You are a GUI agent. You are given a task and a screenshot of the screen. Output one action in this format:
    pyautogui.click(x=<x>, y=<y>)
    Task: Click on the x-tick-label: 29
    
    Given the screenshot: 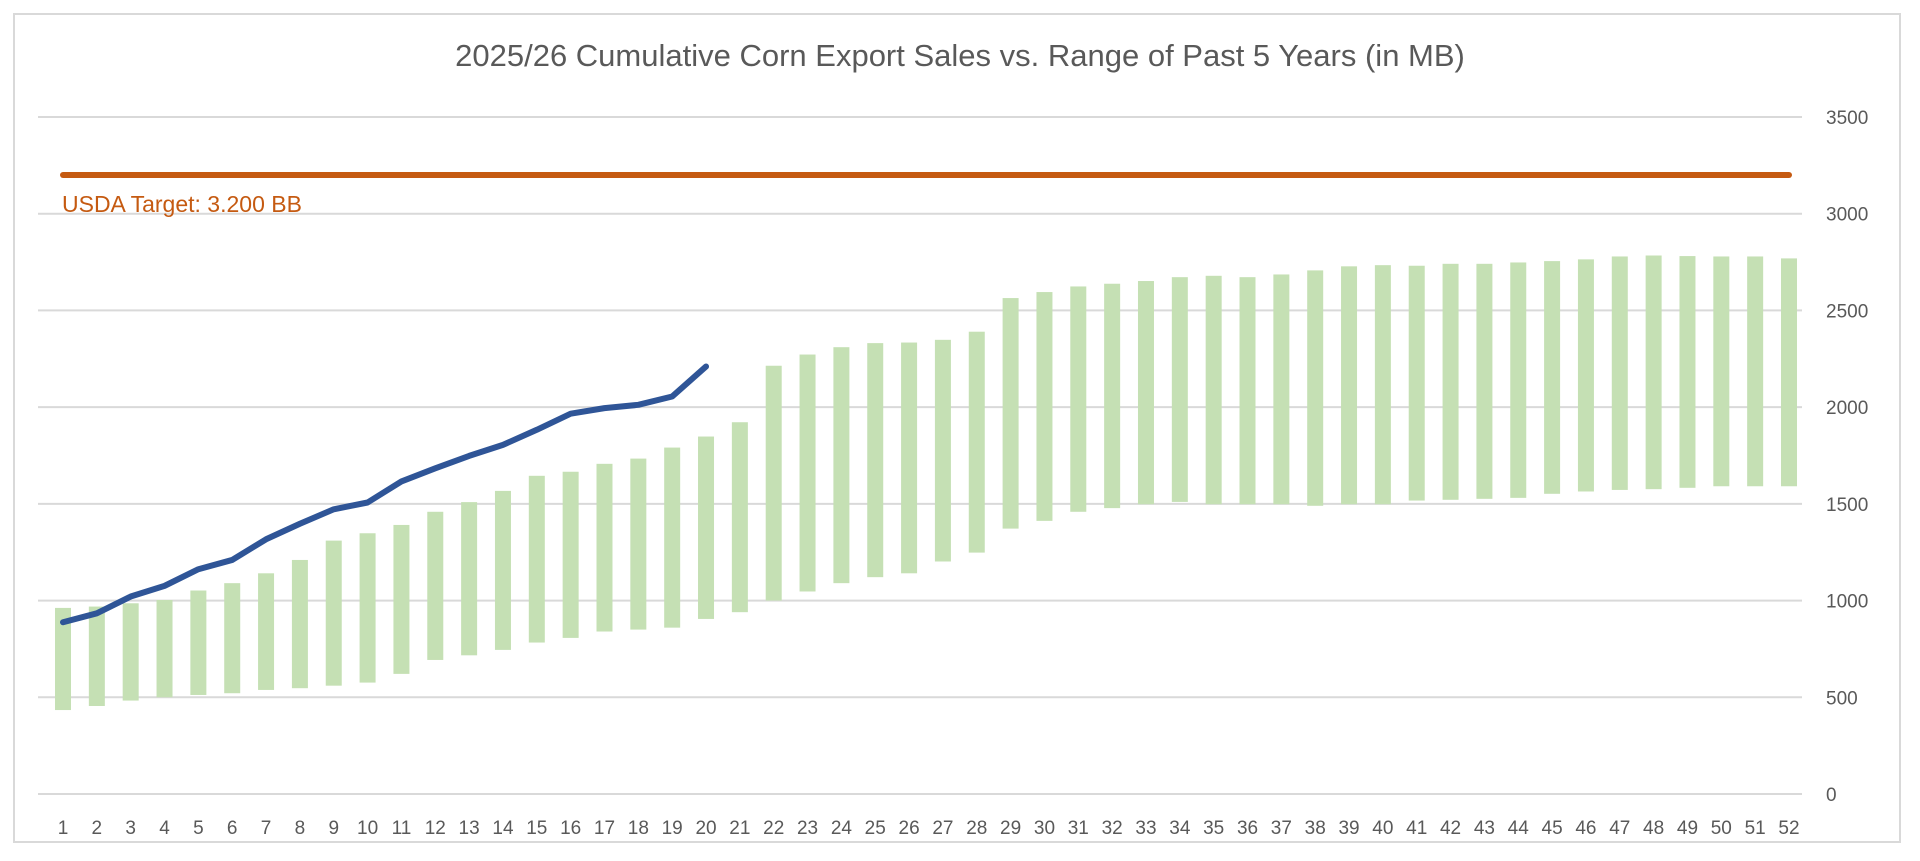 What is the action you would take?
    pyautogui.click(x=1010, y=828)
    